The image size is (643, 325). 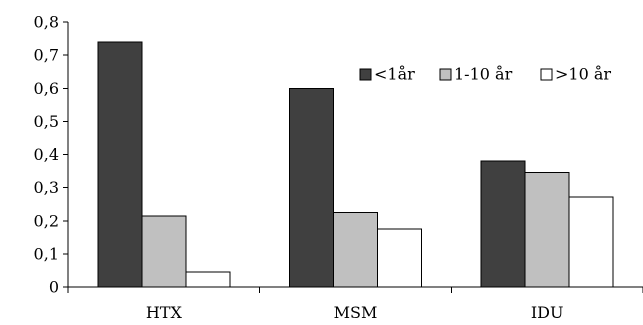 What do you see at coordinates (46, 55) in the screenshot?
I see `y-tick-label: 0,7` at bounding box center [46, 55].